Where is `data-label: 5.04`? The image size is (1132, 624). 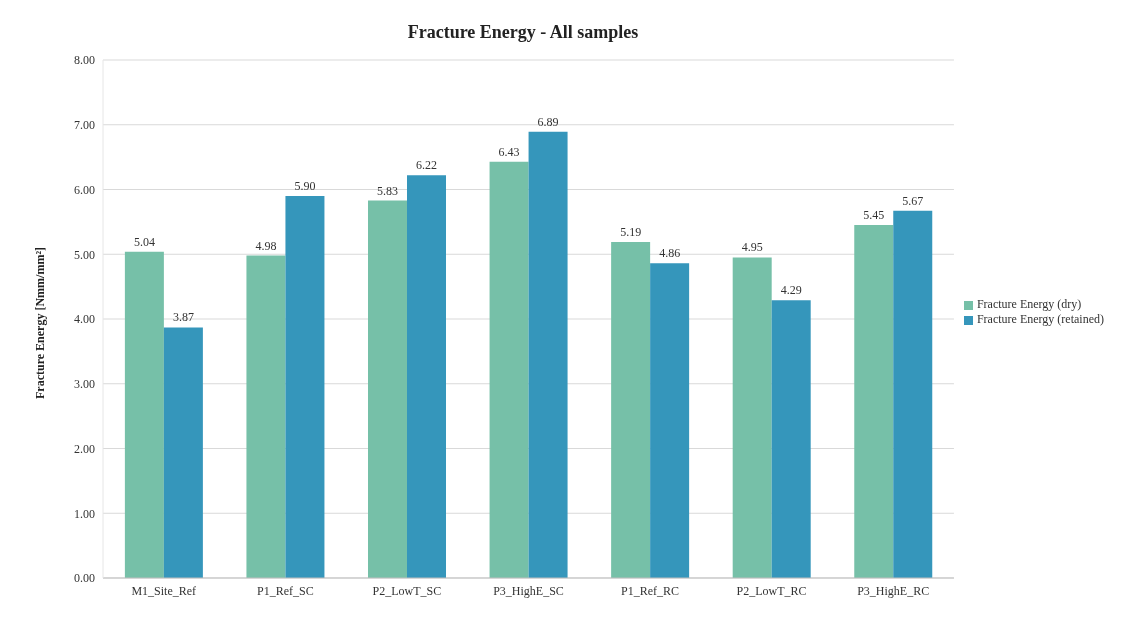 data-label: 5.04 is located at coordinates (144, 241).